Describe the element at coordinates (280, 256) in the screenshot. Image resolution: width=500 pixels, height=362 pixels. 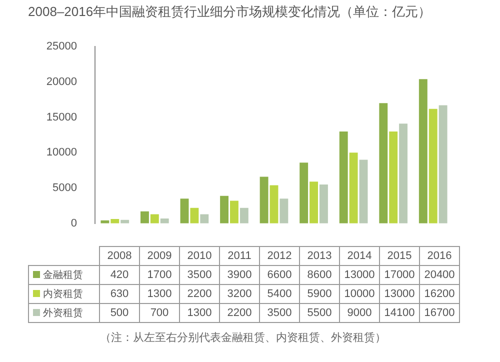
I see `x-tick-label: 2012` at that location.